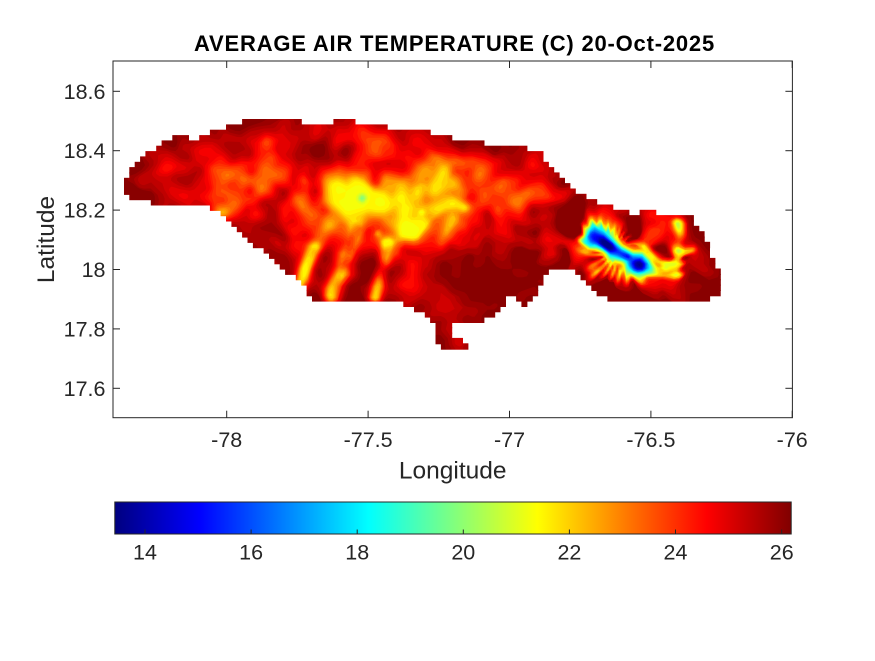  Describe the element at coordinates (85, 389) in the screenshot. I see `svg-text: 17.6` at that location.